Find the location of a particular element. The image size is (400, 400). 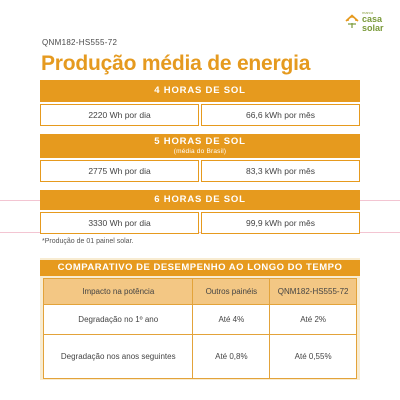

model-code: QNM182-HS555-72 is located at coordinates (80, 42).